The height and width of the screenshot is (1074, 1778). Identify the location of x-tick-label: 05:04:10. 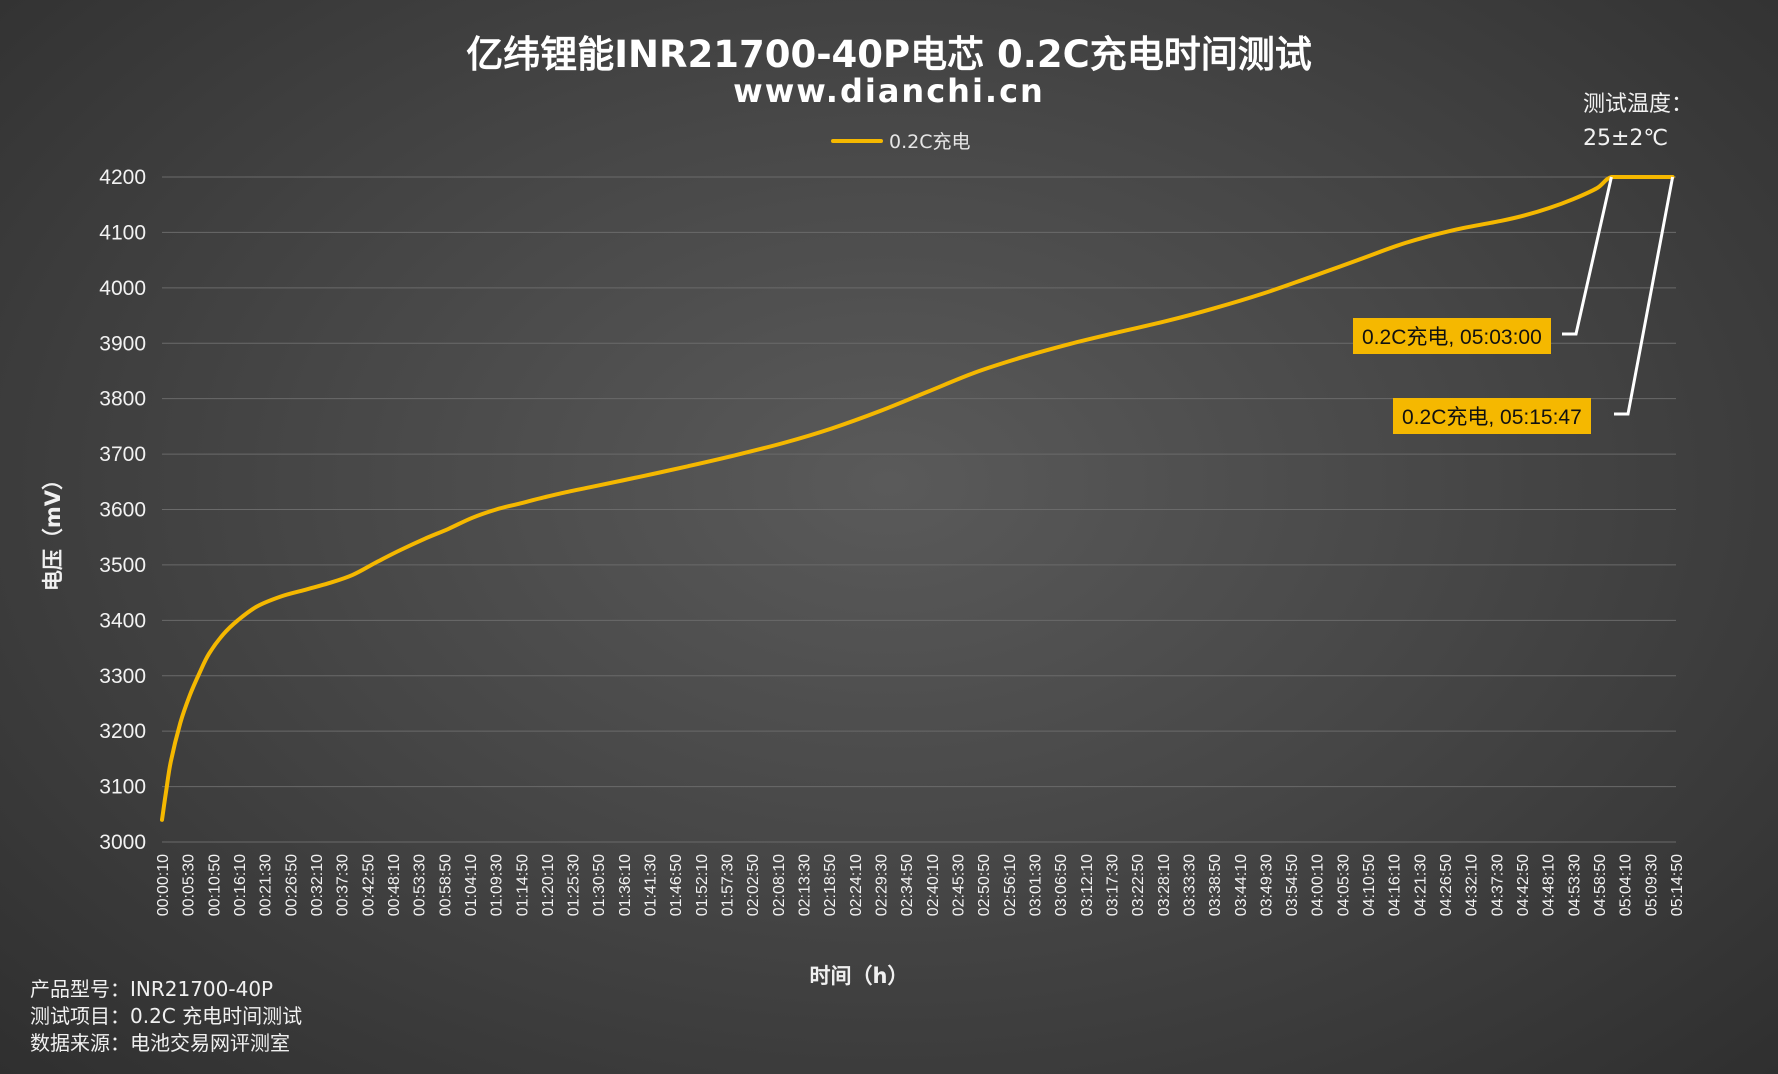
(1626, 885).